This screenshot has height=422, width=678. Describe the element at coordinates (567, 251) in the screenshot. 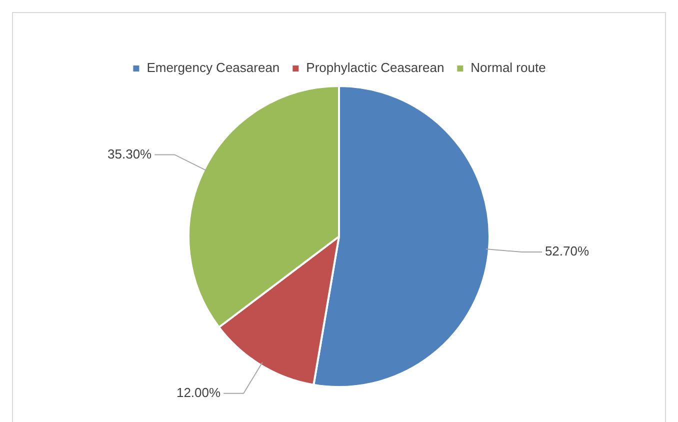

I see `data-label: 52.70%` at that location.